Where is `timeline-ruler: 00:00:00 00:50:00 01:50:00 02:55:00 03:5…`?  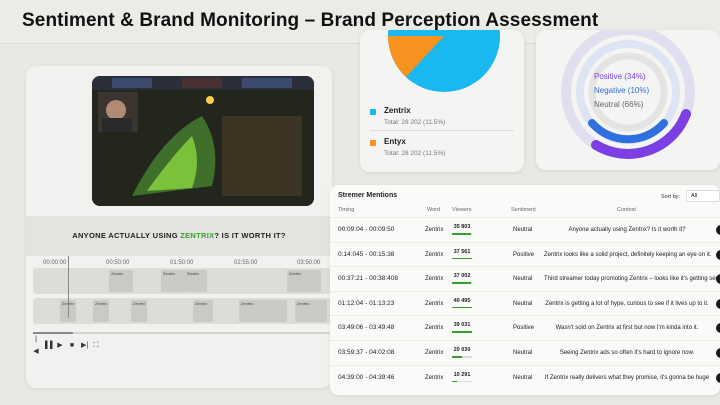
timeline-ruler: 00:00:00 00:50:00 01:50:00 02:55:00 03:5… is located at coordinates (179, 267).